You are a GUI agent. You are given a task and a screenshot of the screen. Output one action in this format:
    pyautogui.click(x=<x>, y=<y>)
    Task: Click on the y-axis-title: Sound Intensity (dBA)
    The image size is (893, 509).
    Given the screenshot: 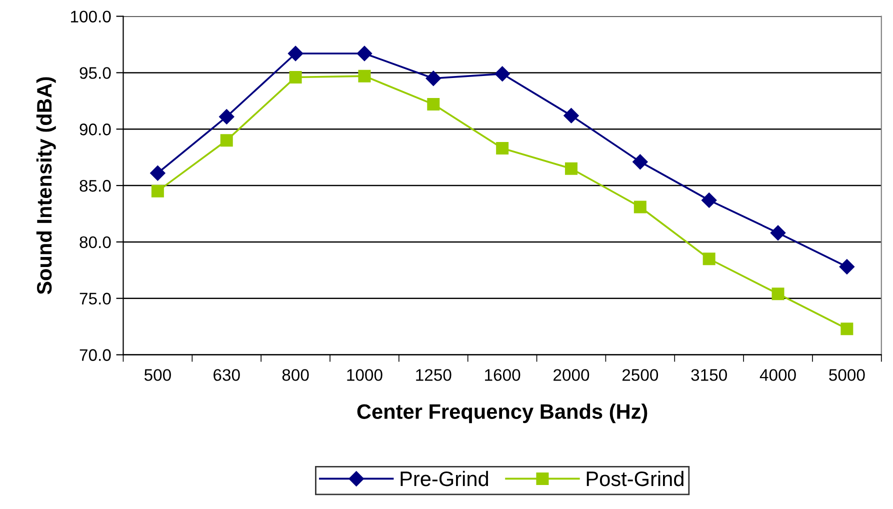 What is the action you would take?
    pyautogui.click(x=46, y=185)
    